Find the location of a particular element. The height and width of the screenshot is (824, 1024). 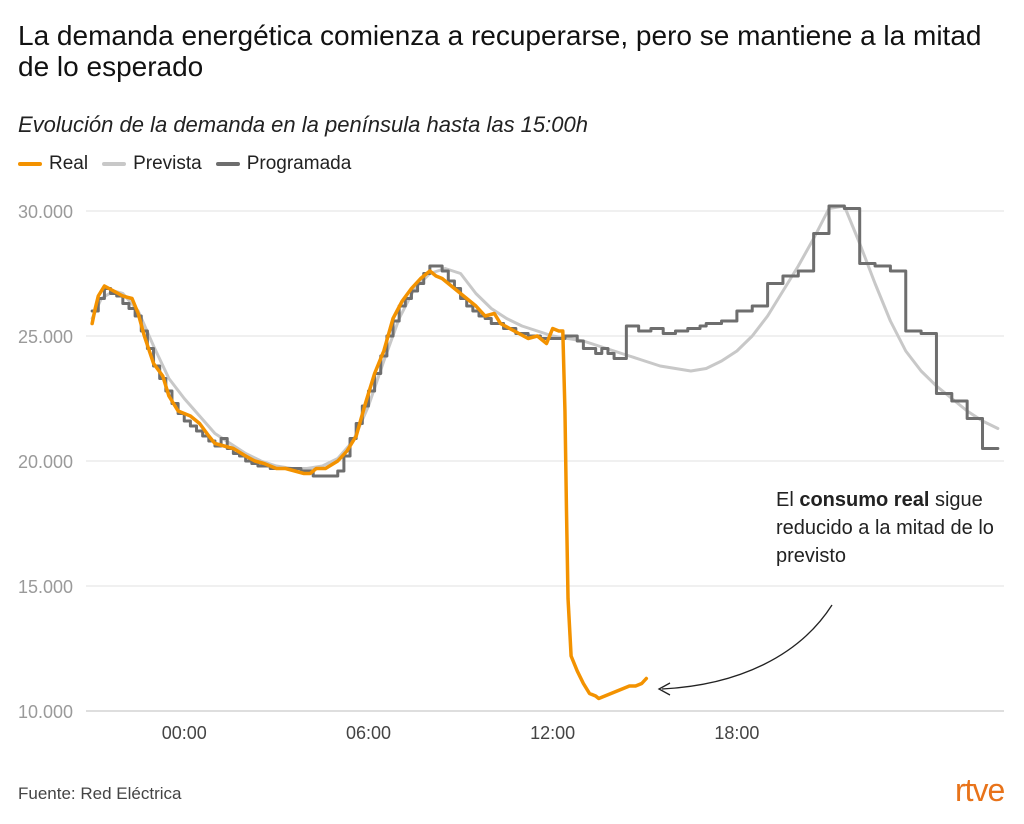

legend-item-prevista: Prevista is located at coordinates (152, 164).